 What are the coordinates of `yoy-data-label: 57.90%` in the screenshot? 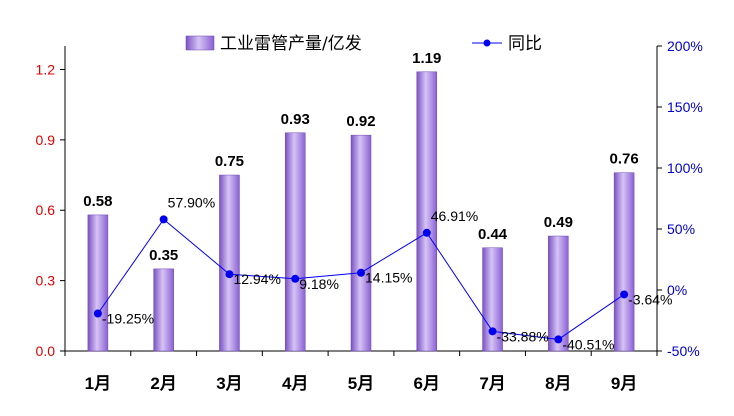 It's located at (191, 202).